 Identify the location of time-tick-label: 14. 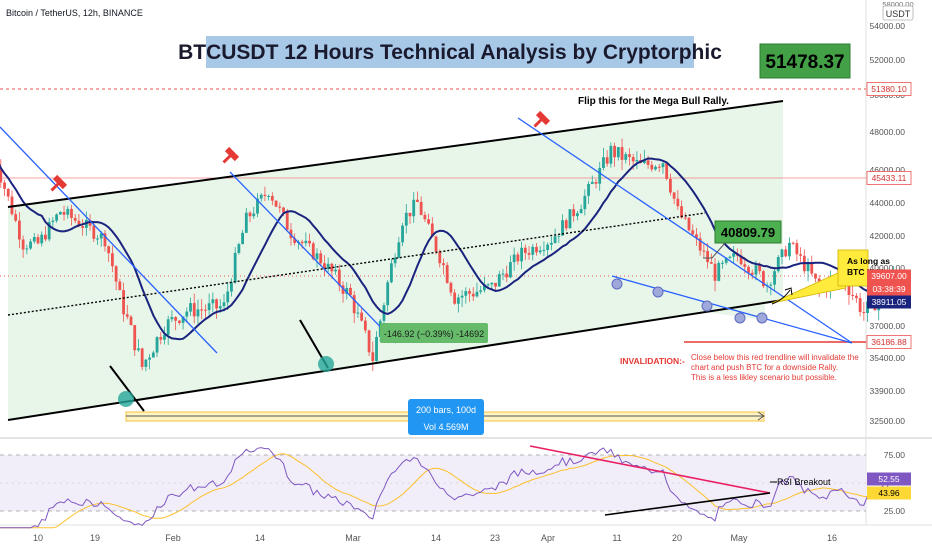
(436, 538).